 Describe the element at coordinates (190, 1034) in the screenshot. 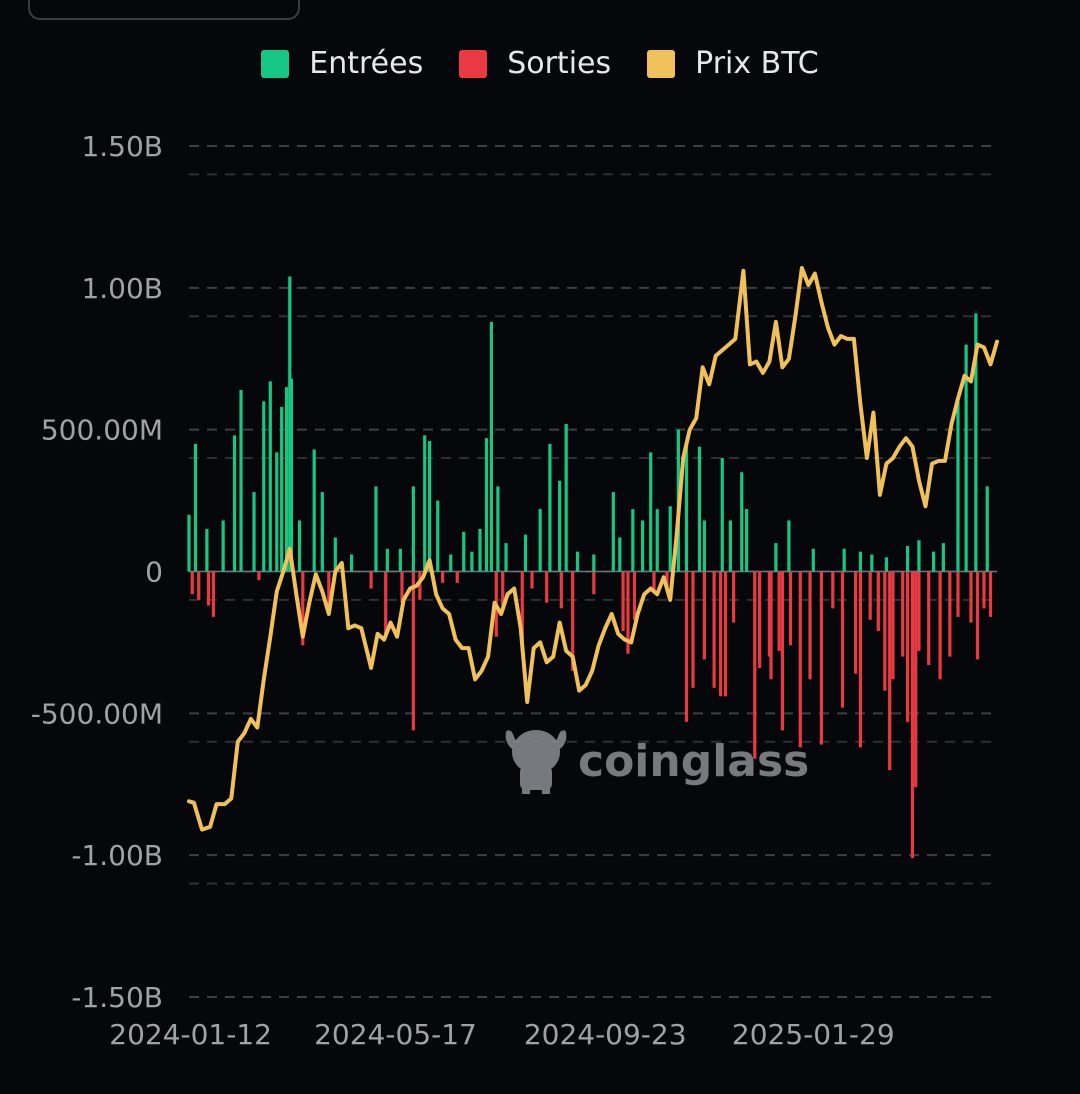

I see `x-tick-label: 2024-01-12` at that location.